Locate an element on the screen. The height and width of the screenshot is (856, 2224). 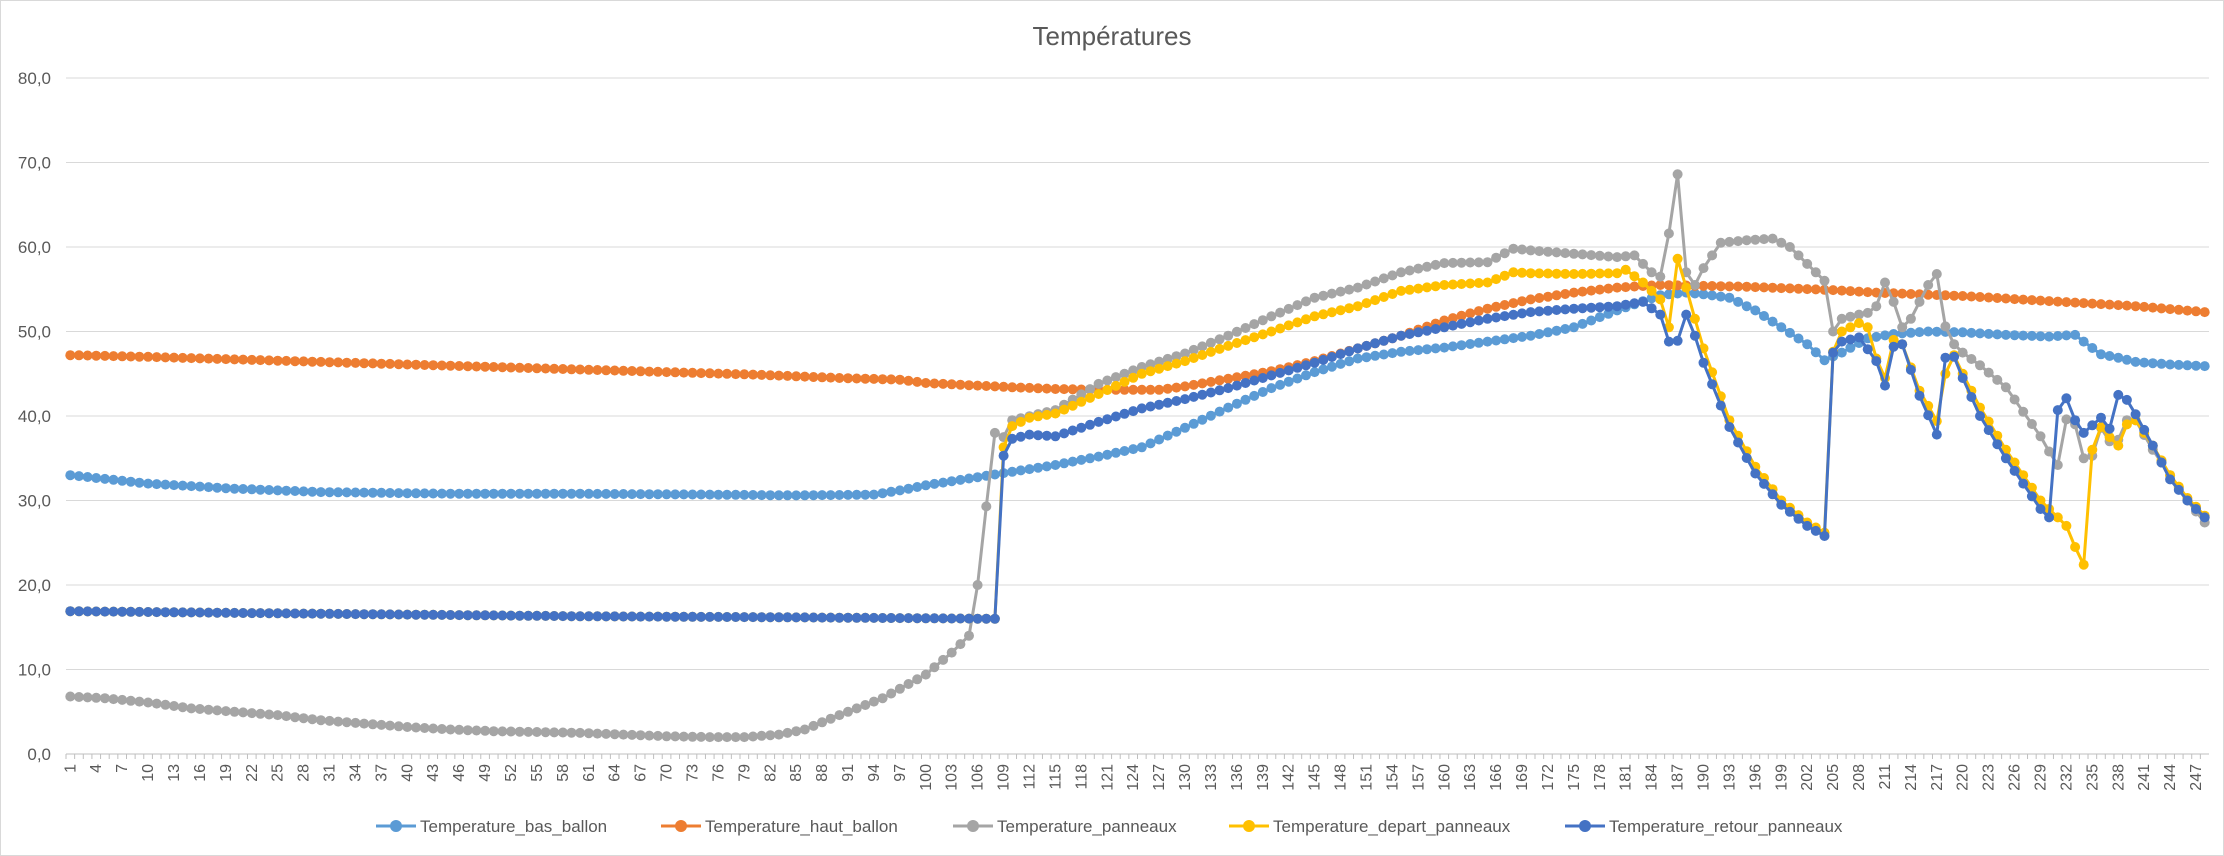
x-tick-label: 217 is located at coordinates (1937, 777).